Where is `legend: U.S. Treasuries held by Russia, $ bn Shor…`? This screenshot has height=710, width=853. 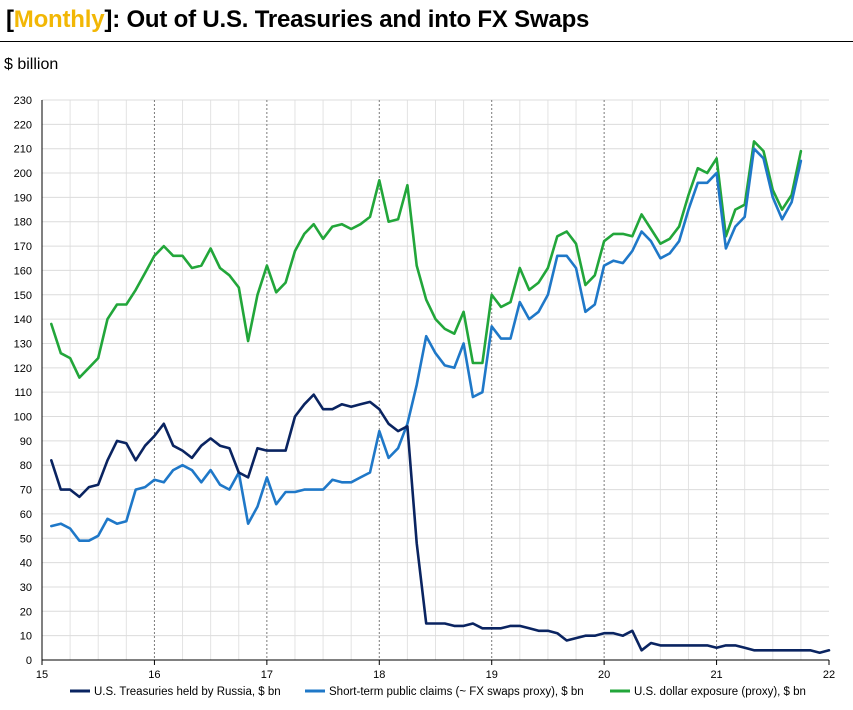 legend: U.S. Treasuries held by Russia, $ bn Shor… is located at coordinates (438, 692).